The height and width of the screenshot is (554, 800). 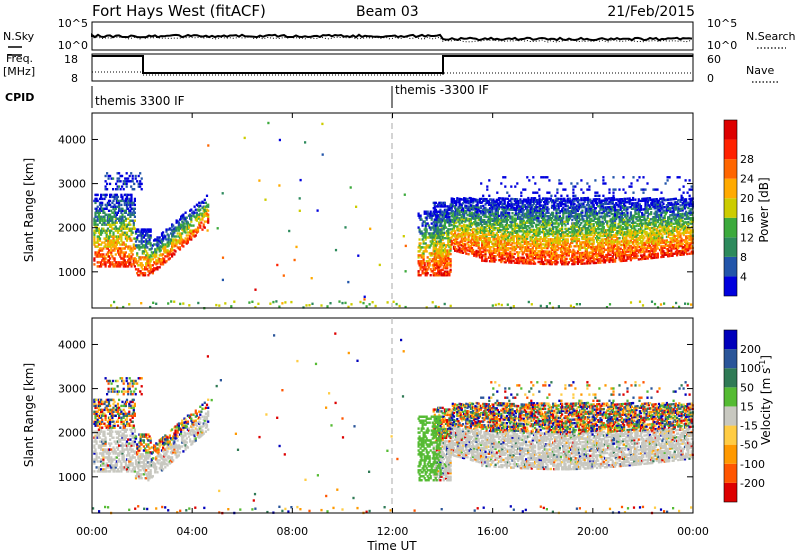 What do you see at coordinates (73, 45) in the screenshot?
I see `n-sky-tick-bottom: 10^0` at bounding box center [73, 45].